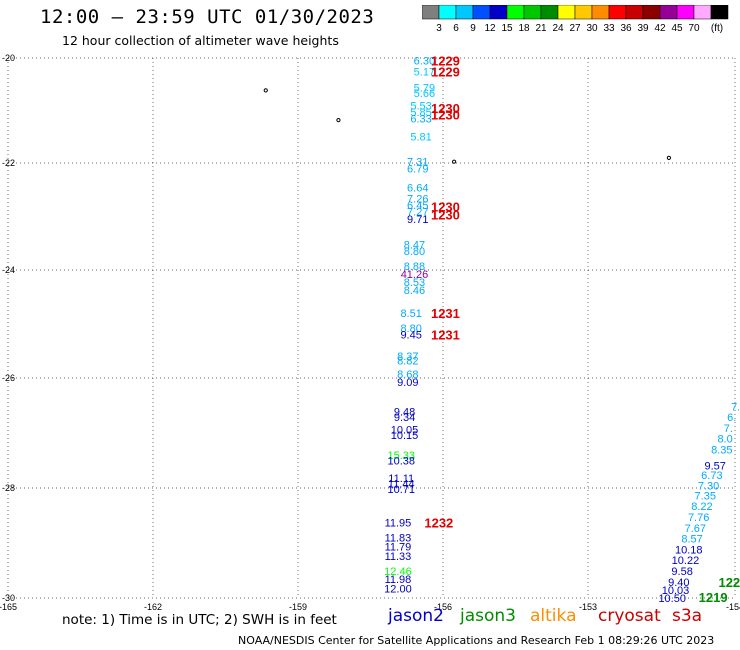  Describe the element at coordinates (424, 62) in the screenshot. I see `swh-value-label: 6.30` at that location.